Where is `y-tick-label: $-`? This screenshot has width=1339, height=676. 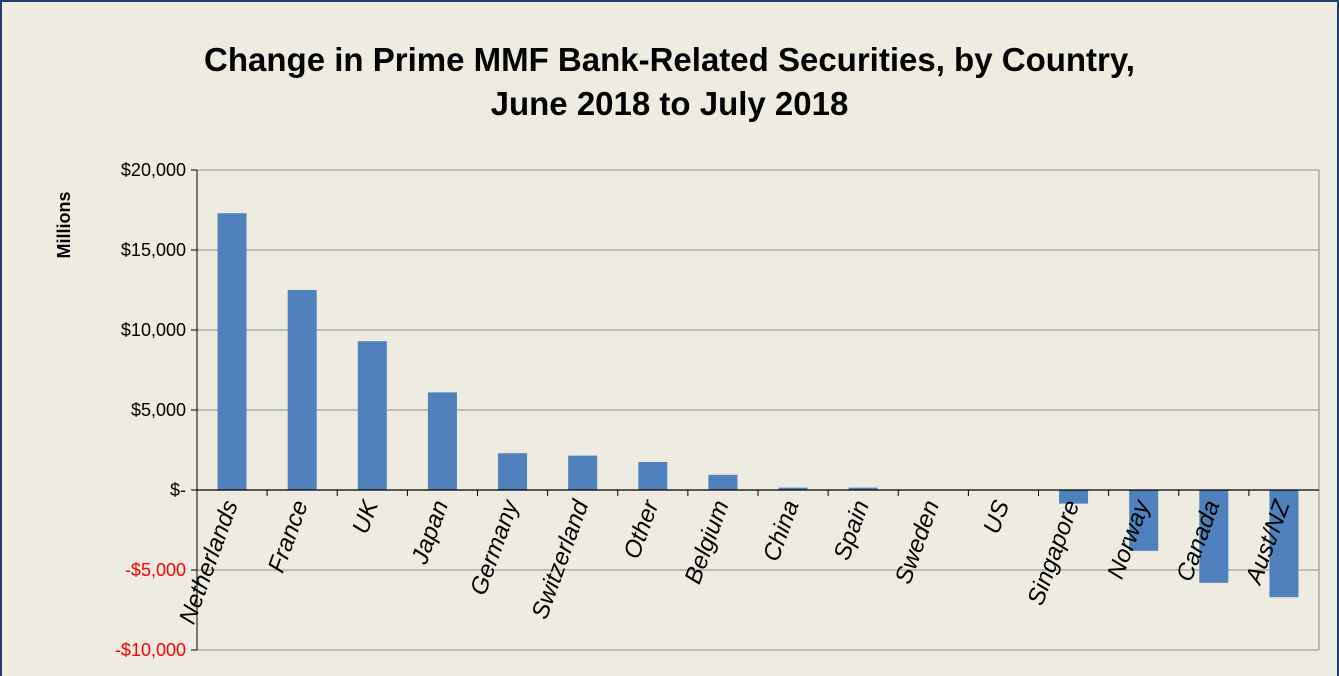 y-tick-label: $- is located at coordinates (178, 490).